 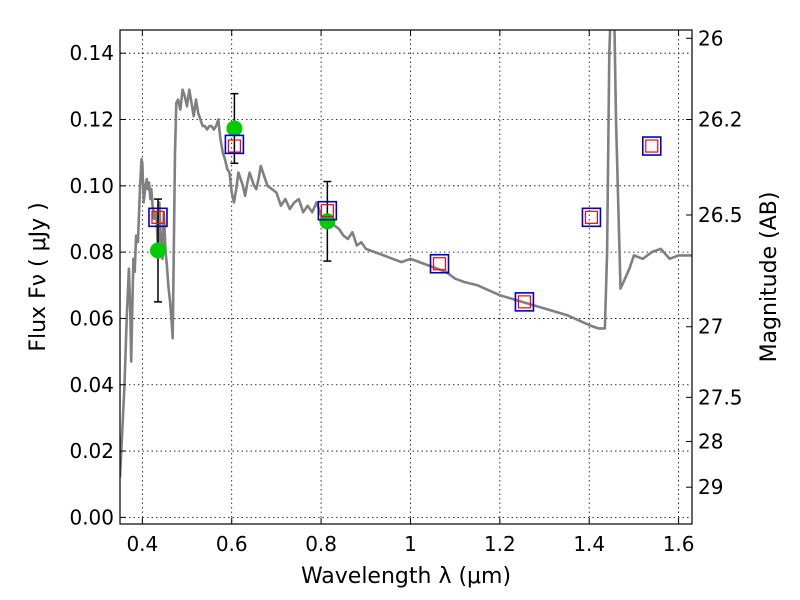 What do you see at coordinates (91, 318) in the screenshot?
I see `y-tick-label: 0.06` at bounding box center [91, 318].